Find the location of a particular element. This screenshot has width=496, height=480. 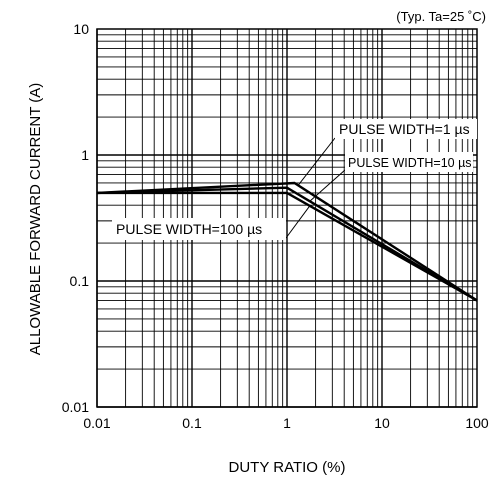

series-label-100us: PULSE WIDTH=100 µs is located at coordinates (199, 229).